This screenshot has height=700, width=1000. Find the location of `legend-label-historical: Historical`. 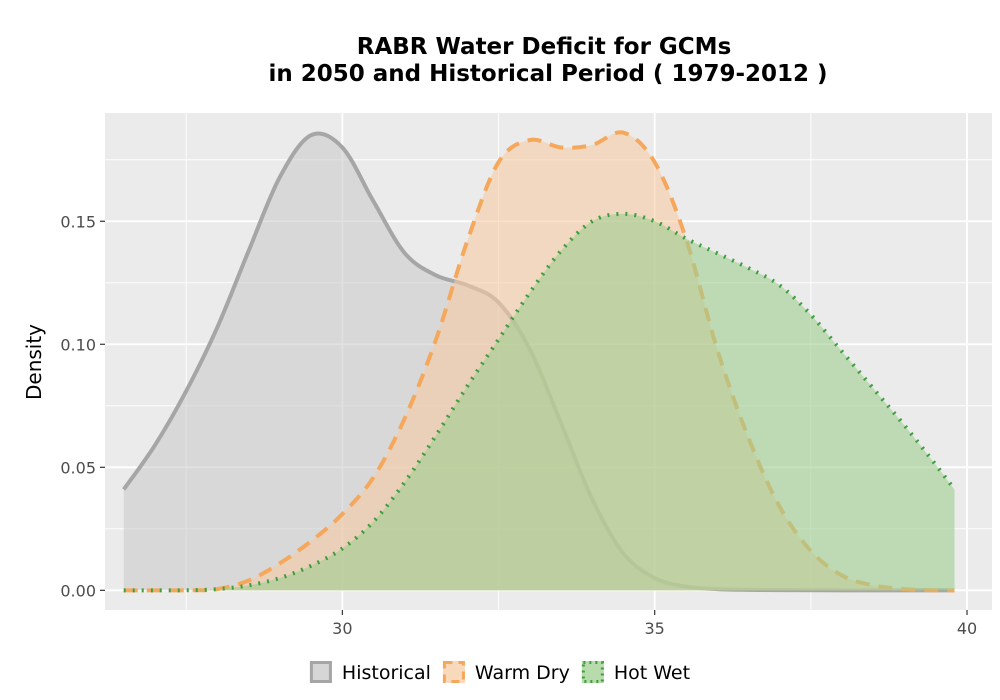

legend-label-historical: Historical is located at coordinates (386, 673).